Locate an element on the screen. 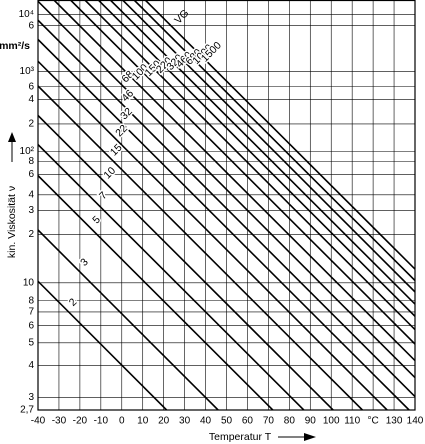  x-tick-label: 40 is located at coordinates (206, 421).